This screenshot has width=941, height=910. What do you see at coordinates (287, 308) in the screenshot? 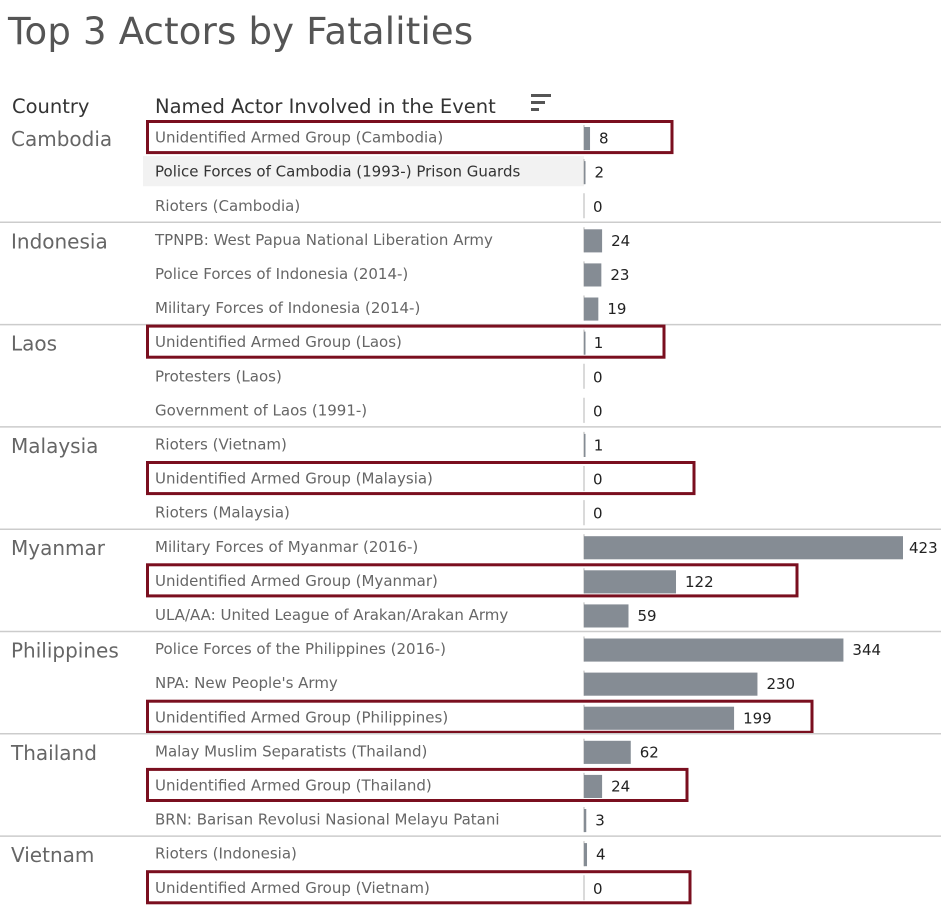
I see `actor-label: Military Forces of Indonesia (2014-)` at bounding box center [287, 308].